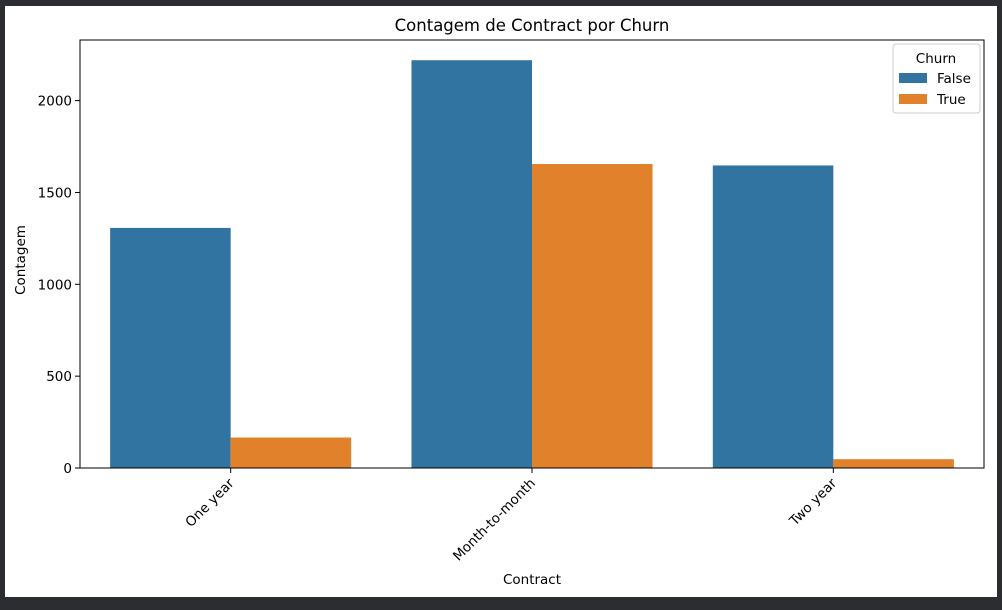  I want to click on chart-title: Contagem de Contract por Churn, so click(532, 25).